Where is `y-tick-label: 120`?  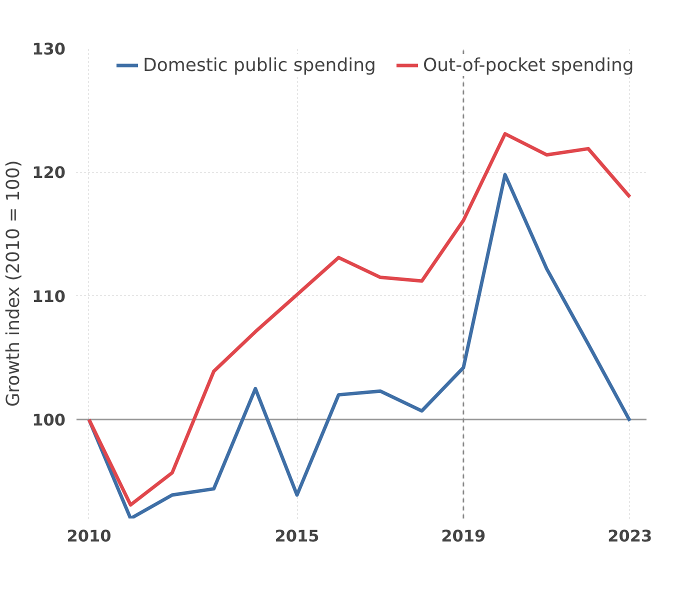 y-tick-label: 120 is located at coordinates (49, 172).